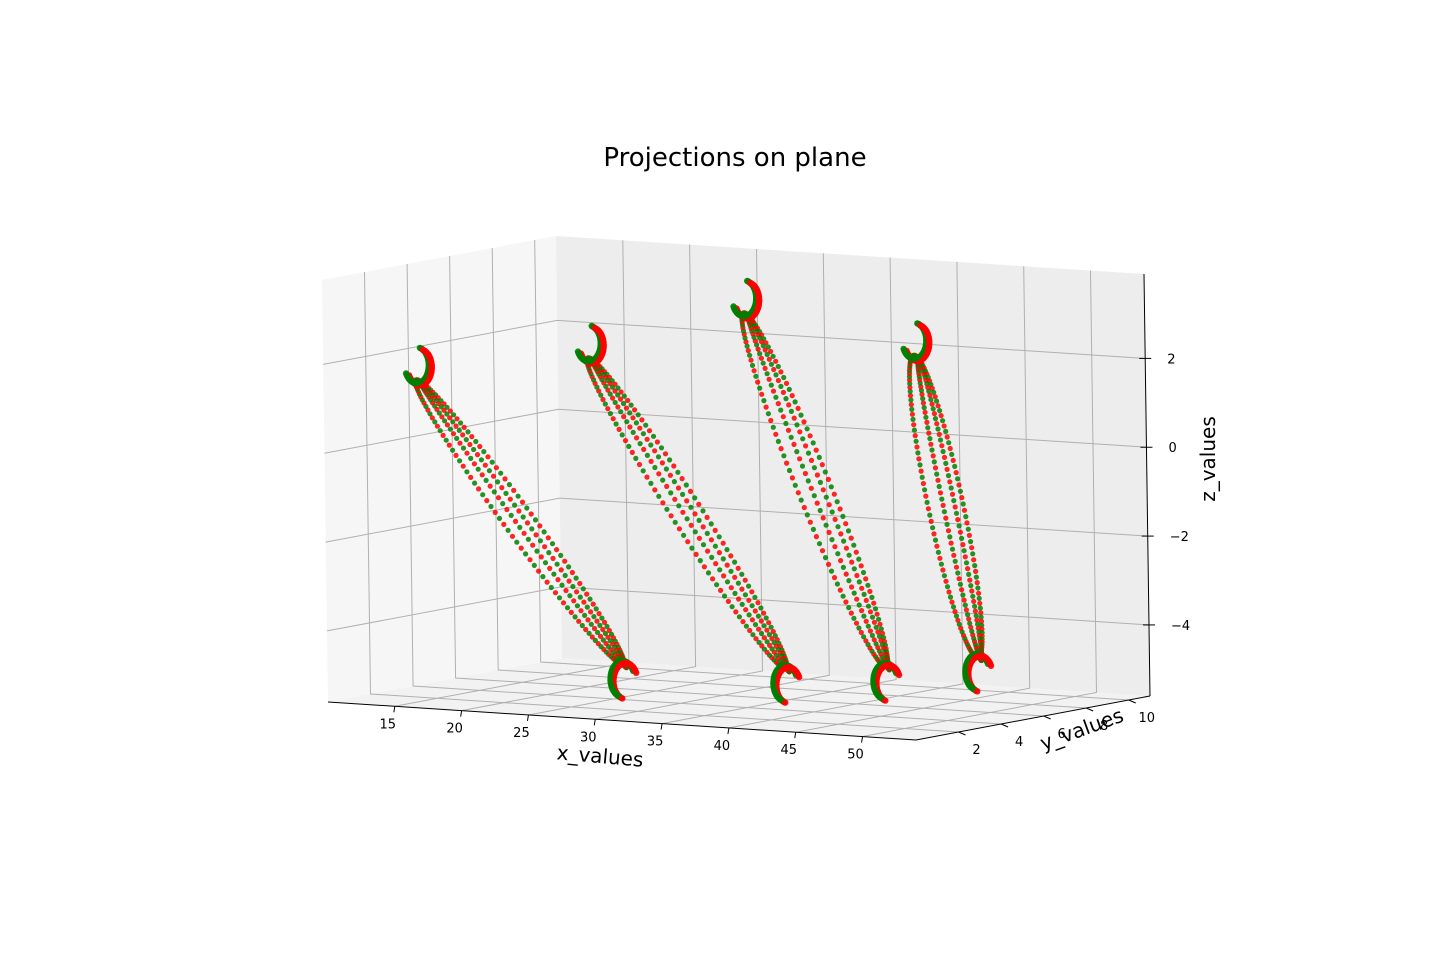  What do you see at coordinates (442, 469) in the screenshot?
I see `left-pane` at bounding box center [442, 469].